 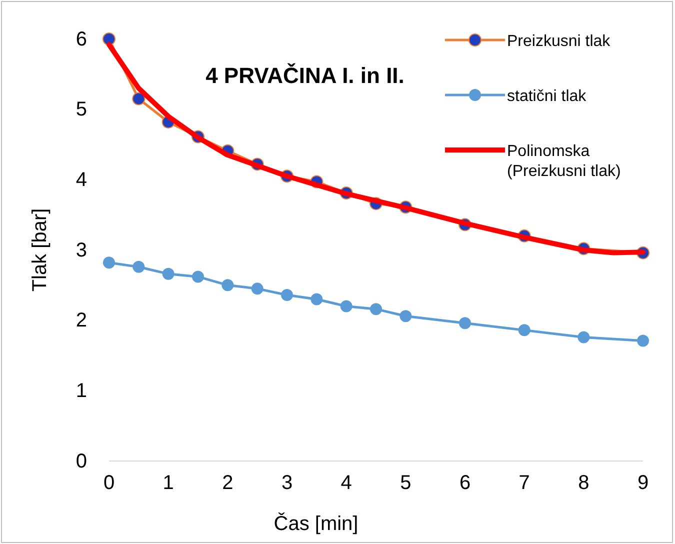 I want to click on y-tick-label: 4, so click(x=81, y=180).